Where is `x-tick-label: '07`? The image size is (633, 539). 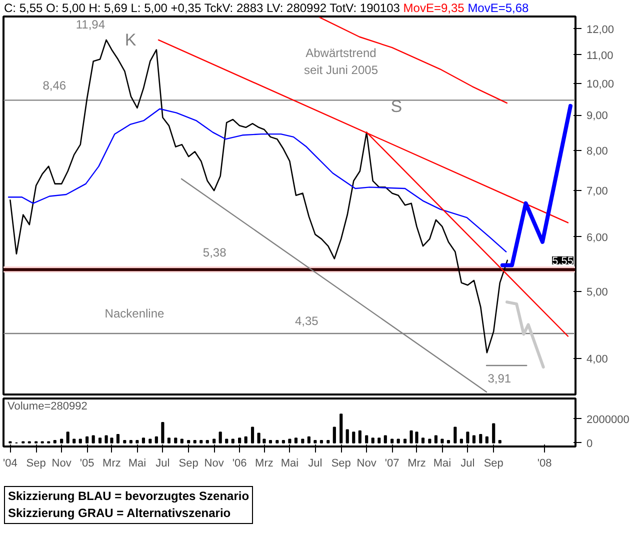
x-tick-label: '07 is located at coordinates (392, 464).